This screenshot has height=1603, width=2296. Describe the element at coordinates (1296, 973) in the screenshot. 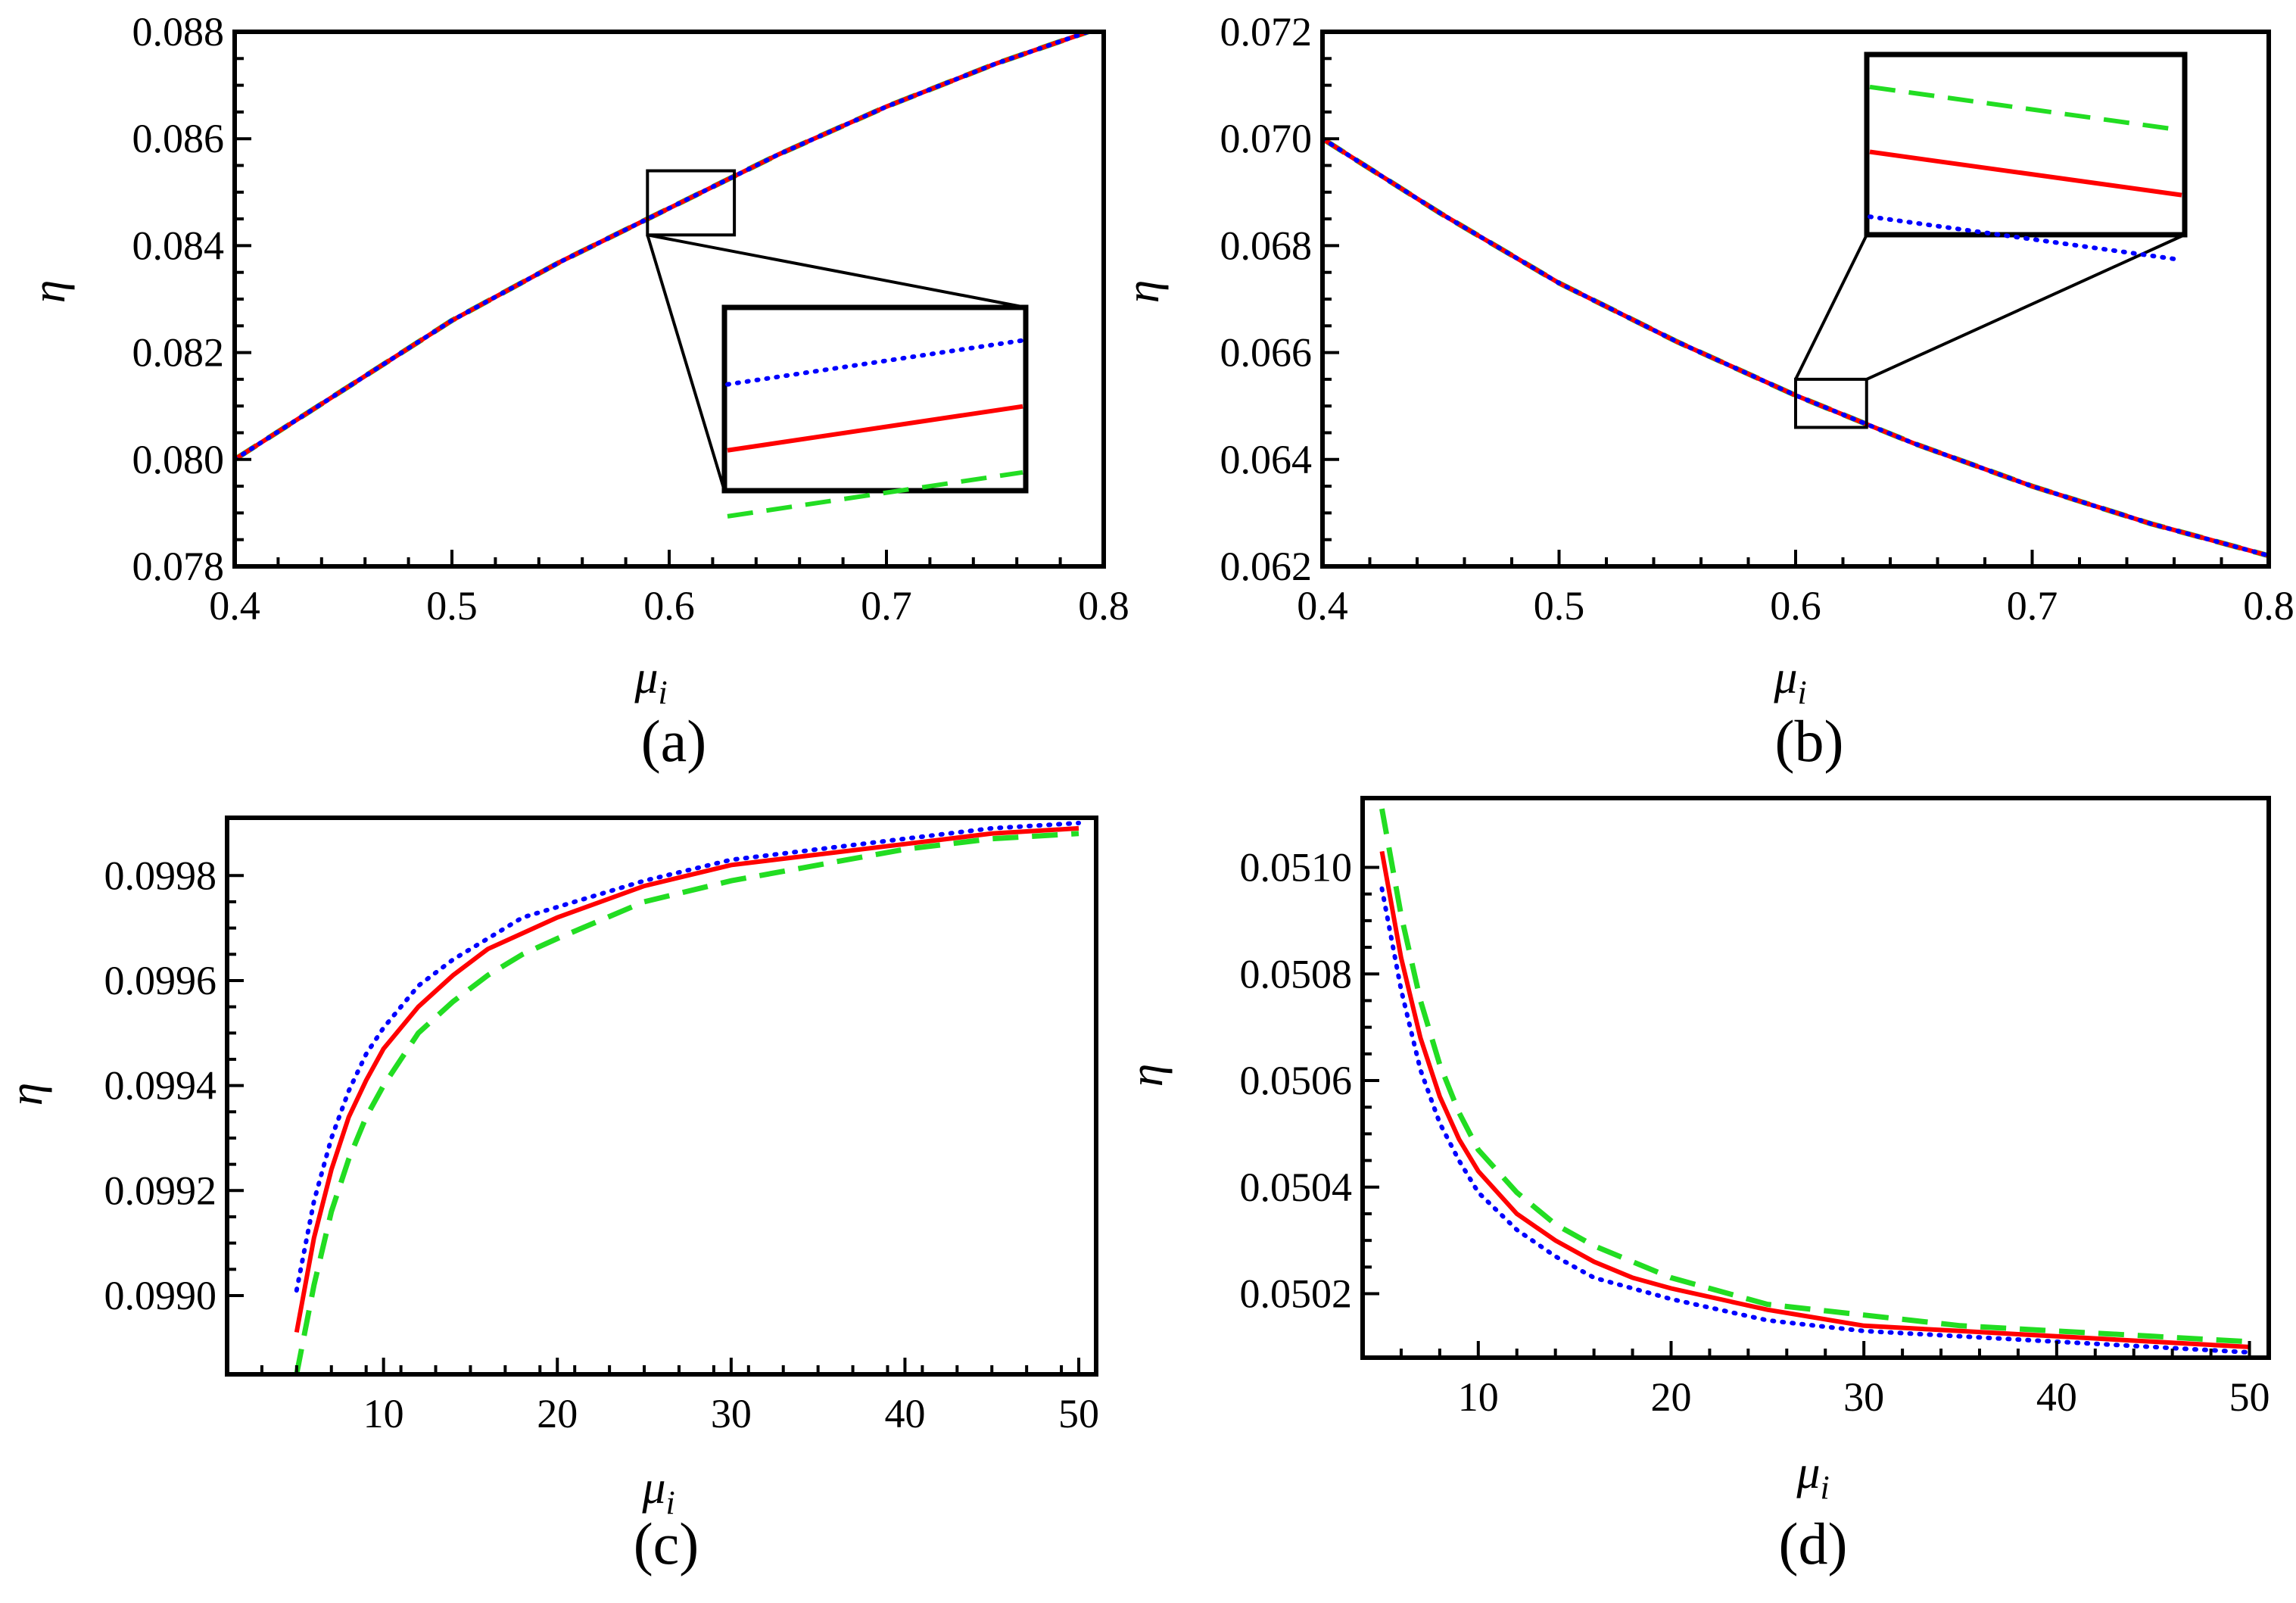

I see `y-tick-label: 0.0508` at that location.